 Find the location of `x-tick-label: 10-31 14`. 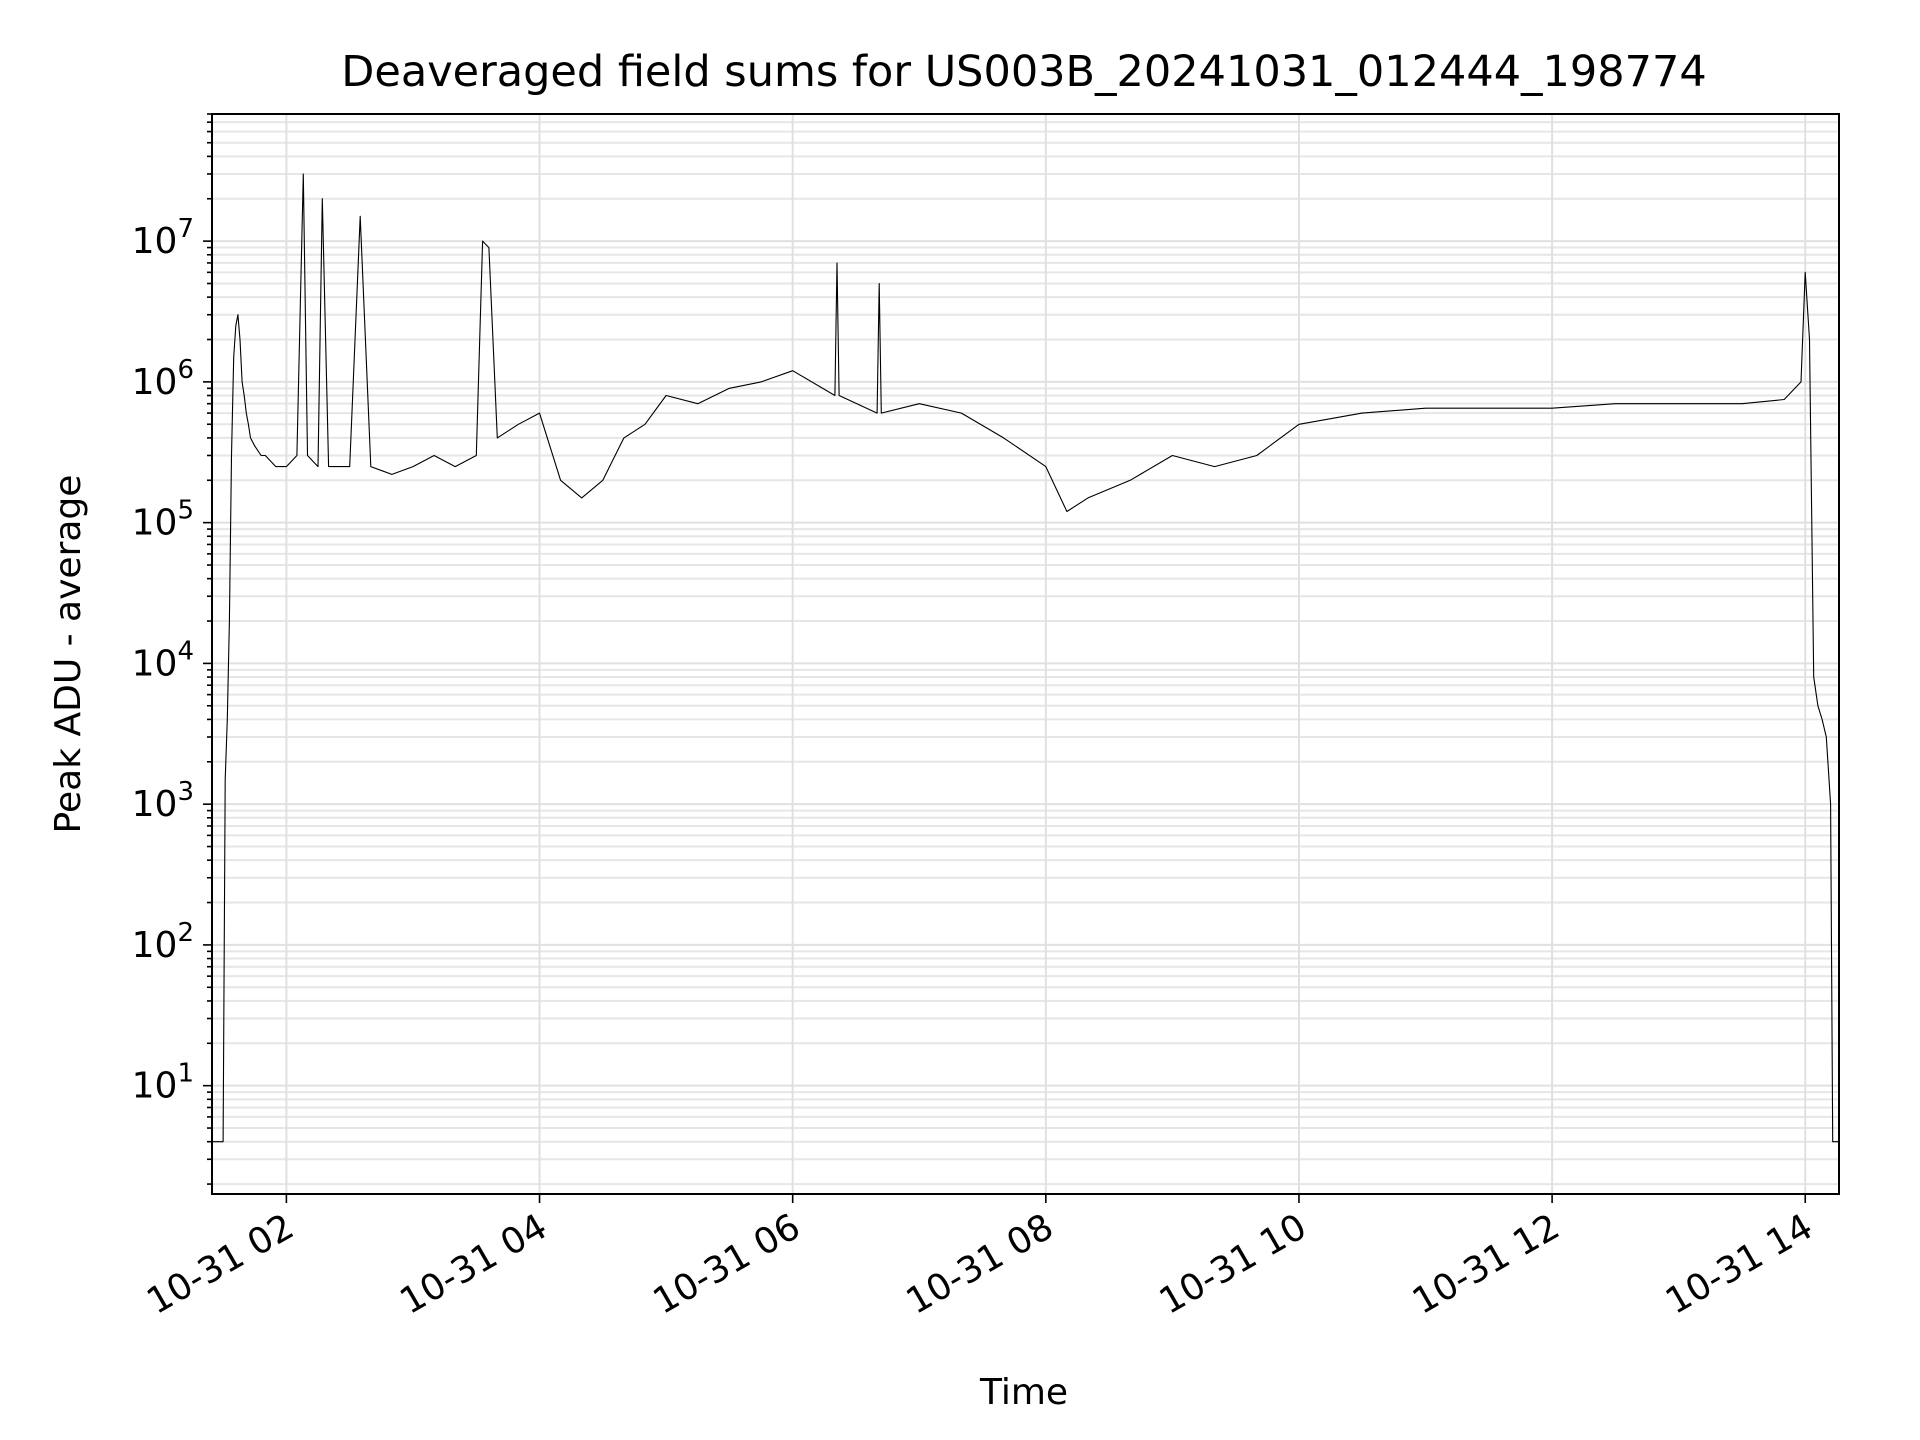

x-tick-label: 10-31 14 is located at coordinates (1739, 1264).